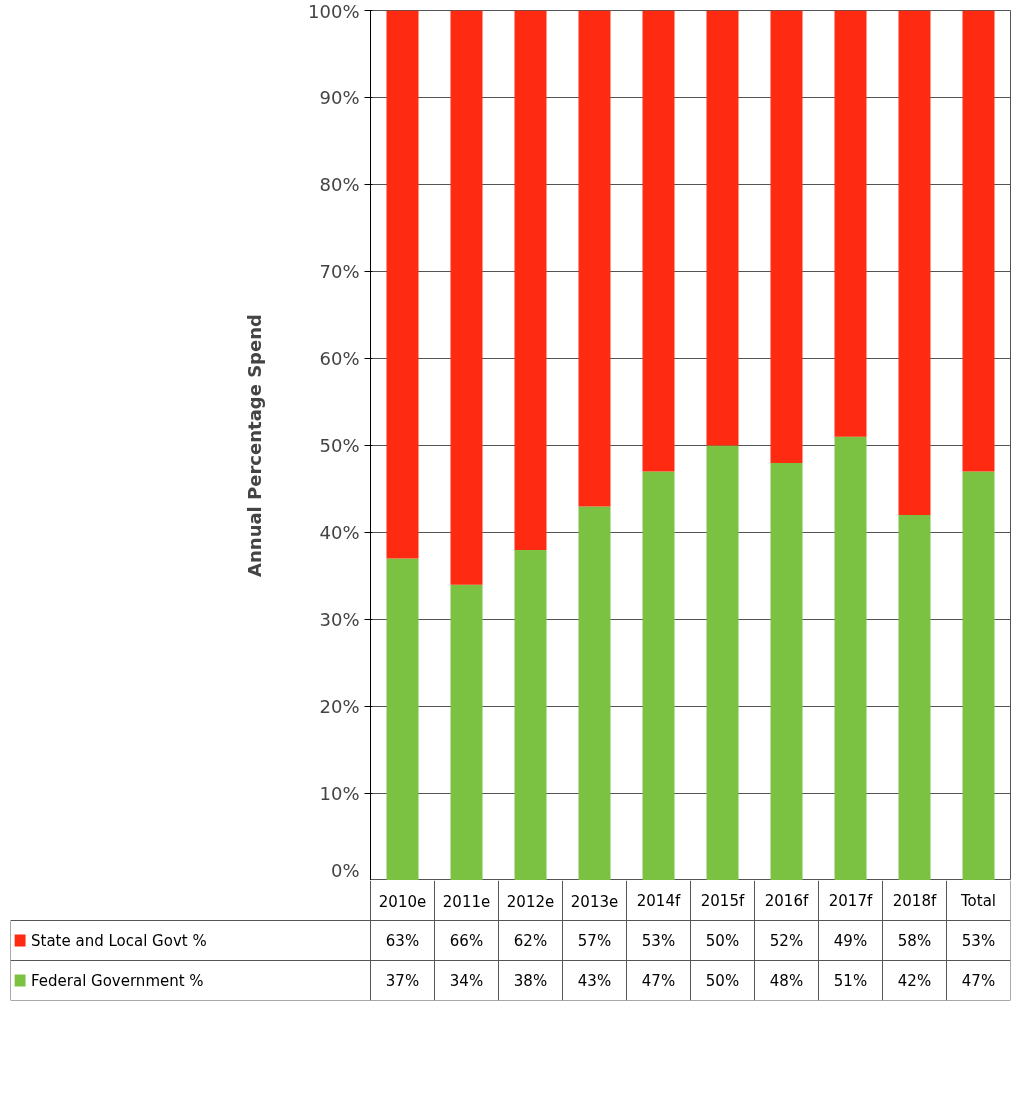 This screenshot has width=1033, height=1110. What do you see at coordinates (658, 900) in the screenshot?
I see `x-tick-label: 2014f` at bounding box center [658, 900].